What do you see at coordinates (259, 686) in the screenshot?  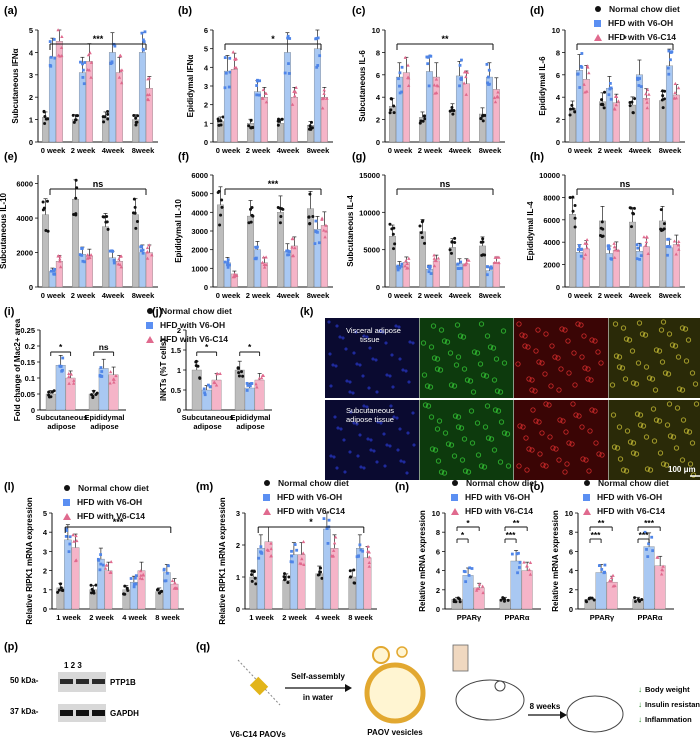 I see `molecule-core` at bounding box center [259, 686].